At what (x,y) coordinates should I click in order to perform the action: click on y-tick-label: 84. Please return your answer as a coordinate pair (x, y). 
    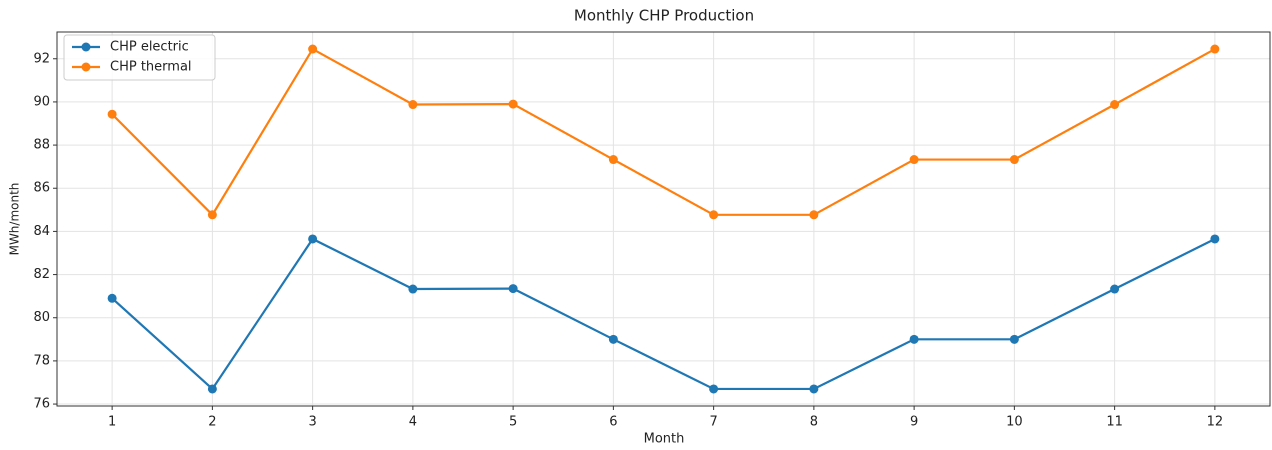
    Looking at the image, I should click on (41, 231).